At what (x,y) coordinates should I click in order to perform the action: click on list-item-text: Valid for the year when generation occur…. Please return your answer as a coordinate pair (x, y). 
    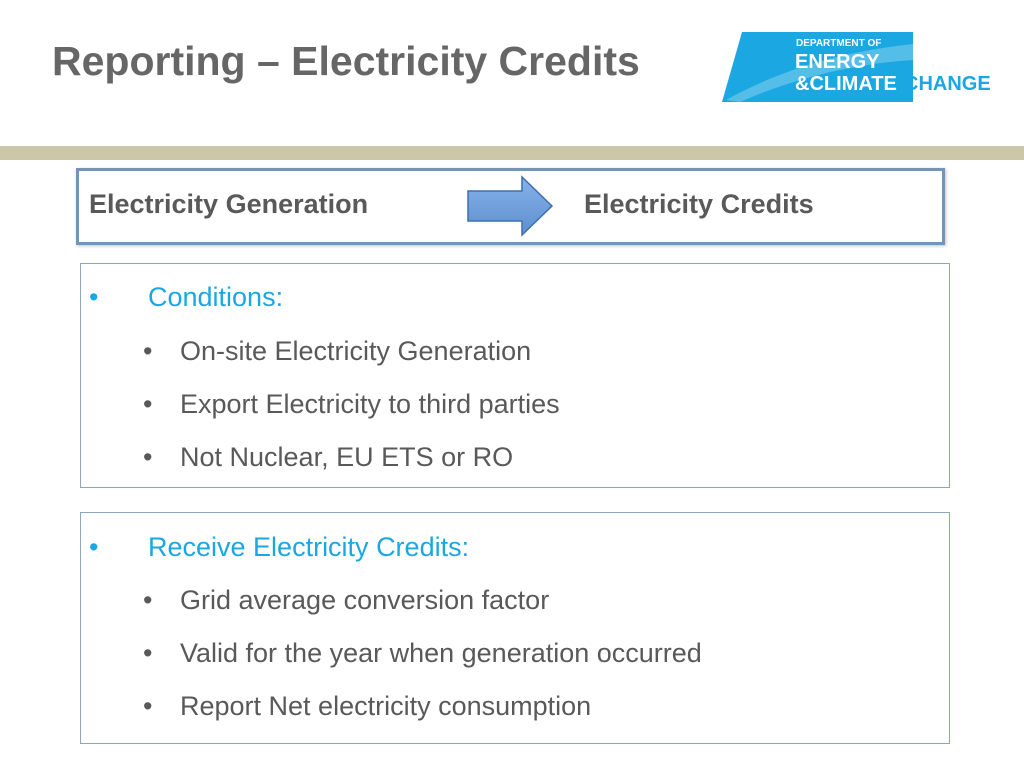
    Looking at the image, I should click on (441, 653).